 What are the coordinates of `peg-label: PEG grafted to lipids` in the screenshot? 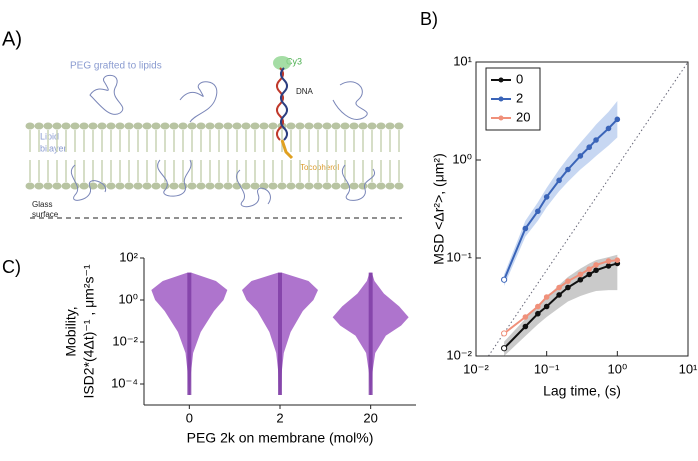 It's located at (116, 66).